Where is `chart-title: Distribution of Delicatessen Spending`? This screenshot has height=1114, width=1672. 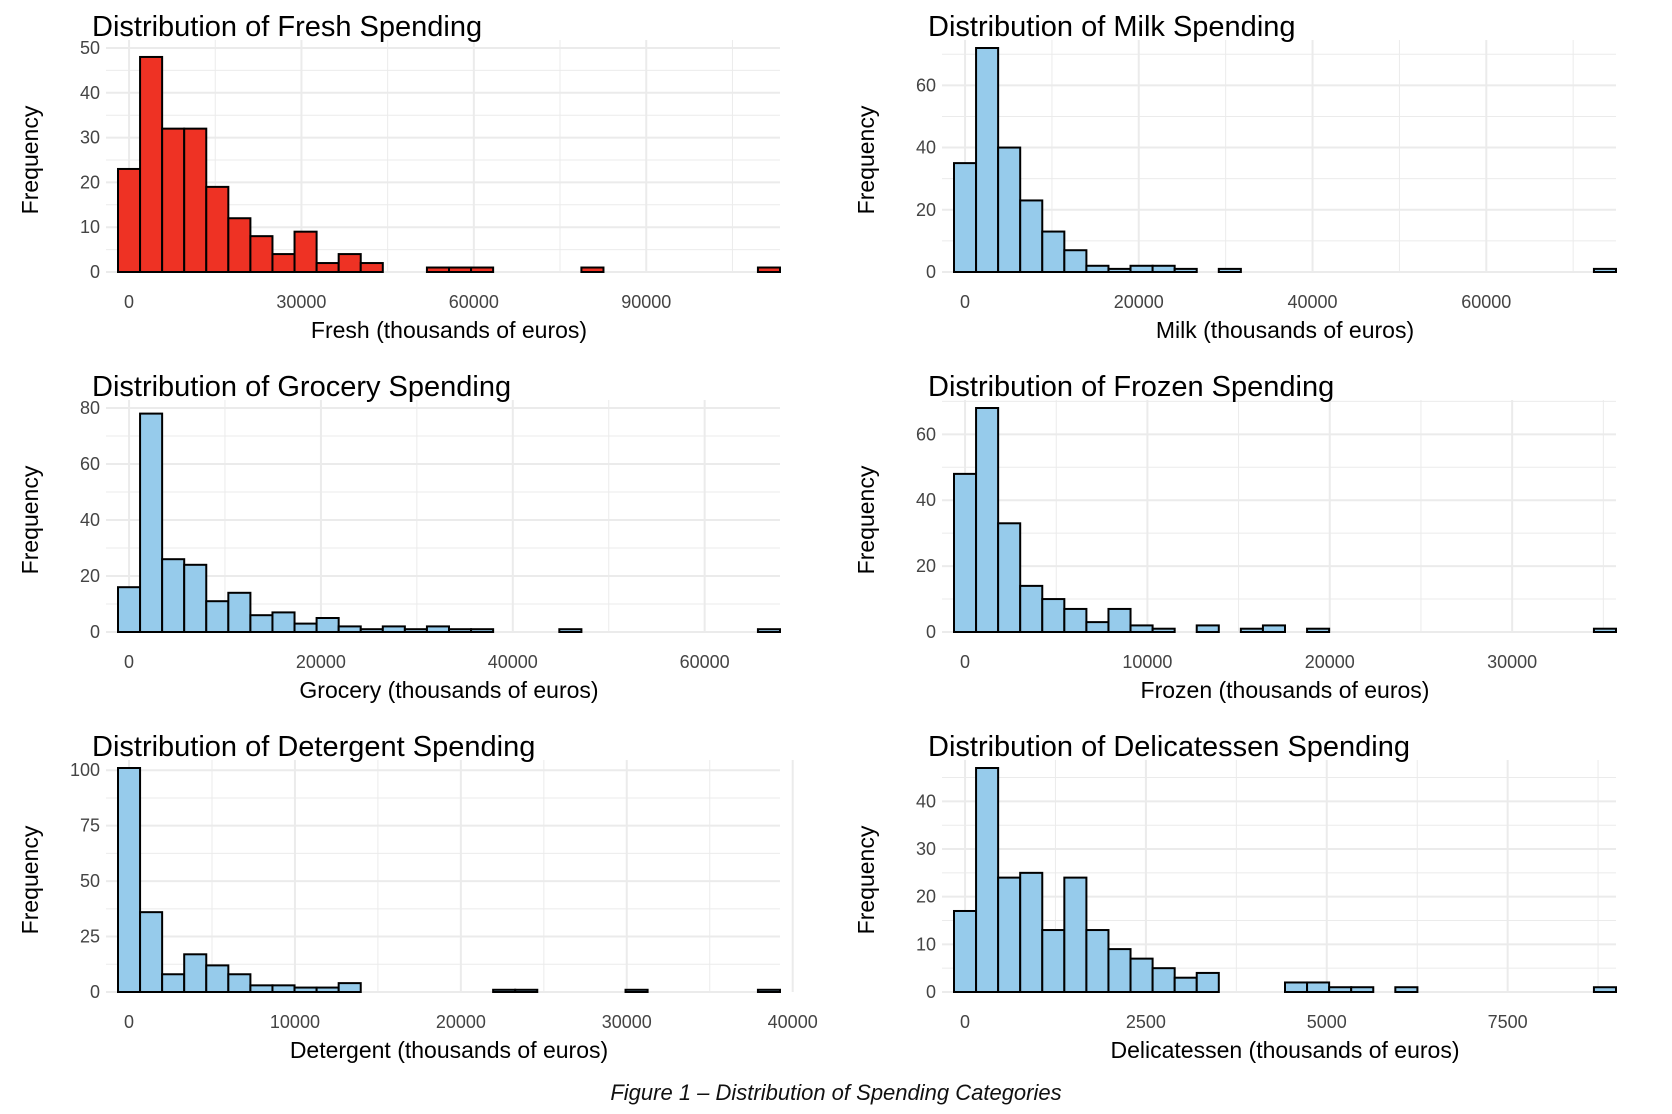 chart-title: Distribution of Delicatessen Spending is located at coordinates (1169, 747).